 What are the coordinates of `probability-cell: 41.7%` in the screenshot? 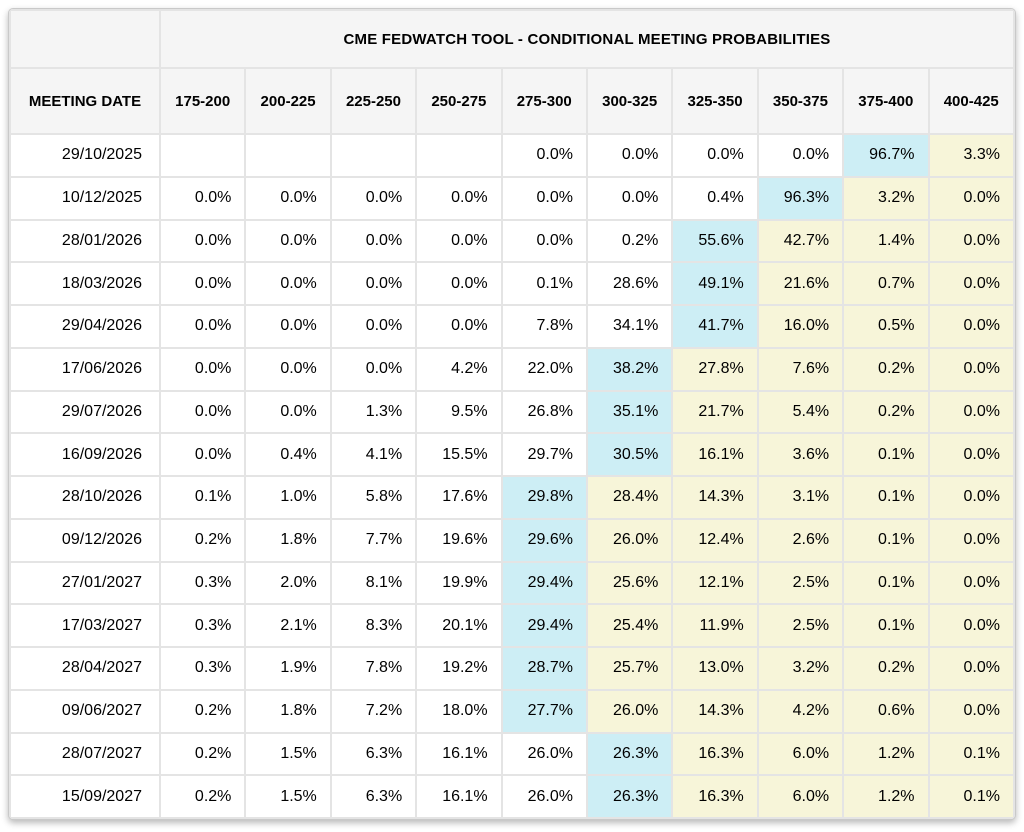 It's located at (715, 326).